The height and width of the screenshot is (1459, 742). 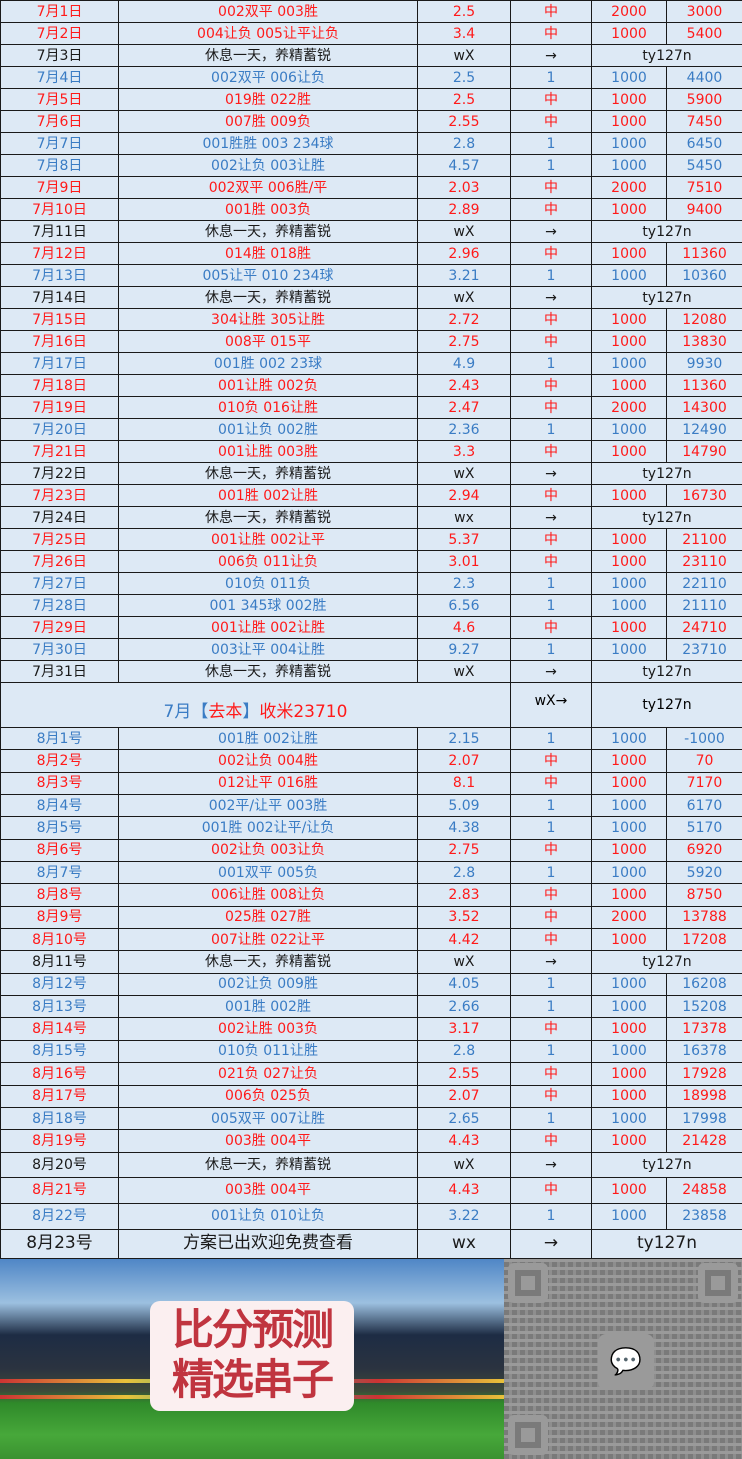 What do you see at coordinates (464, 940) in the screenshot?
I see `odds-cell: 4.42` at bounding box center [464, 940].